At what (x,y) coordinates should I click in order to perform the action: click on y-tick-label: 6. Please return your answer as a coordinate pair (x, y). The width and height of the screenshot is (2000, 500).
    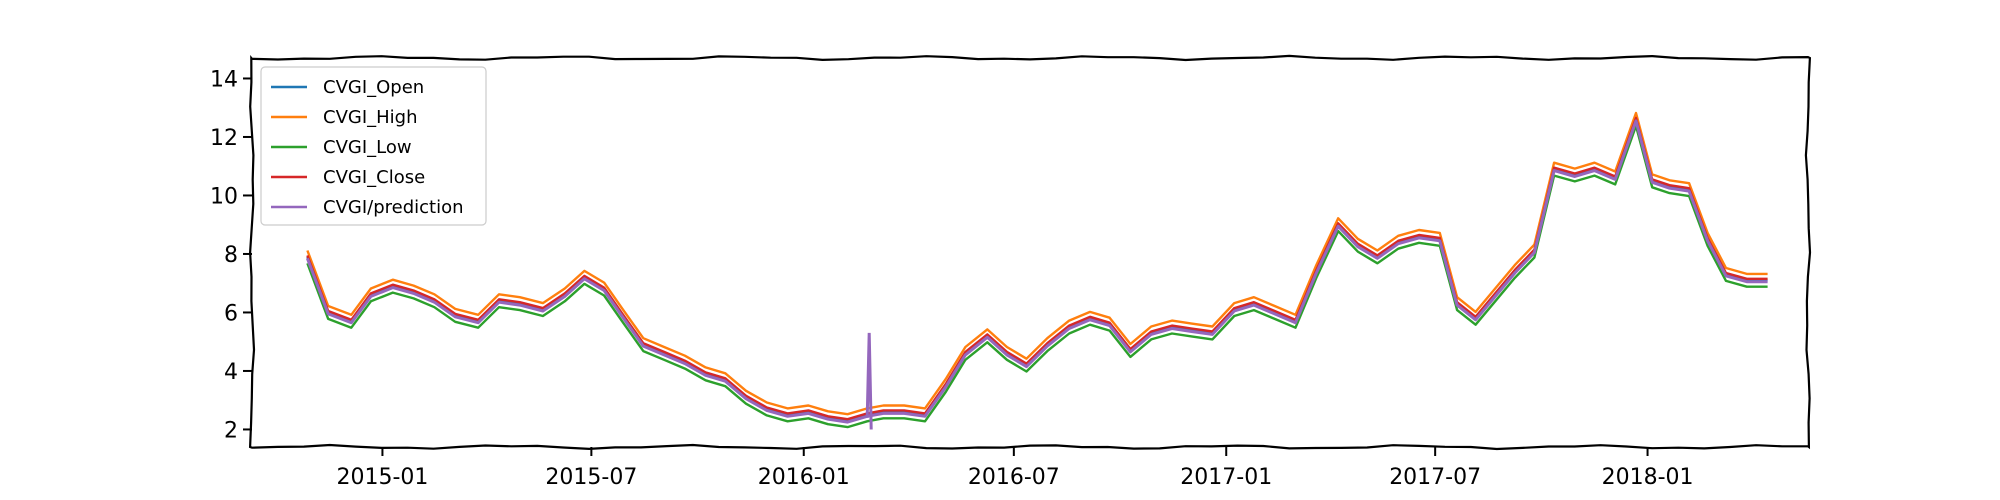
    Looking at the image, I should click on (231, 313).